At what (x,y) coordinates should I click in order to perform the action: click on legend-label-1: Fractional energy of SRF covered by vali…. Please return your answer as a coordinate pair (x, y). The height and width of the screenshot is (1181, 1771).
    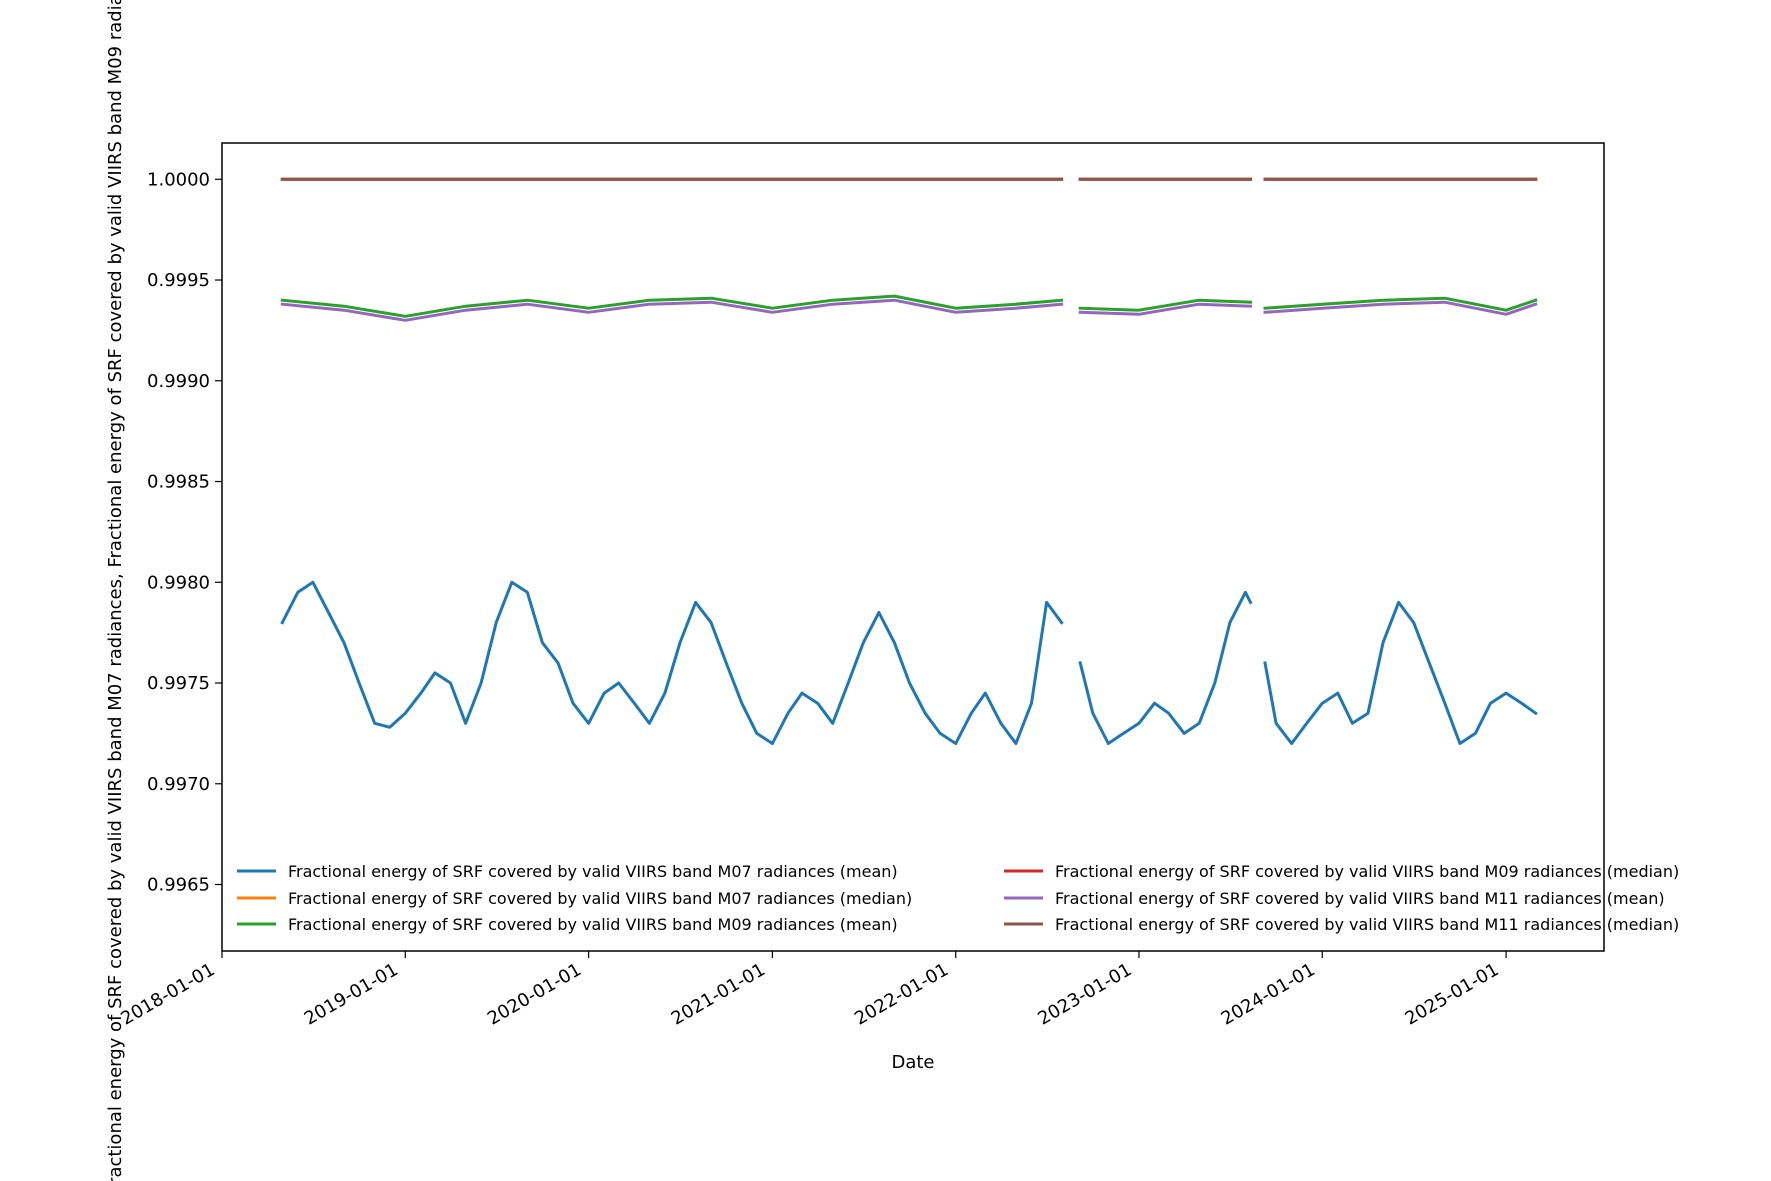
    Looking at the image, I should click on (593, 871).